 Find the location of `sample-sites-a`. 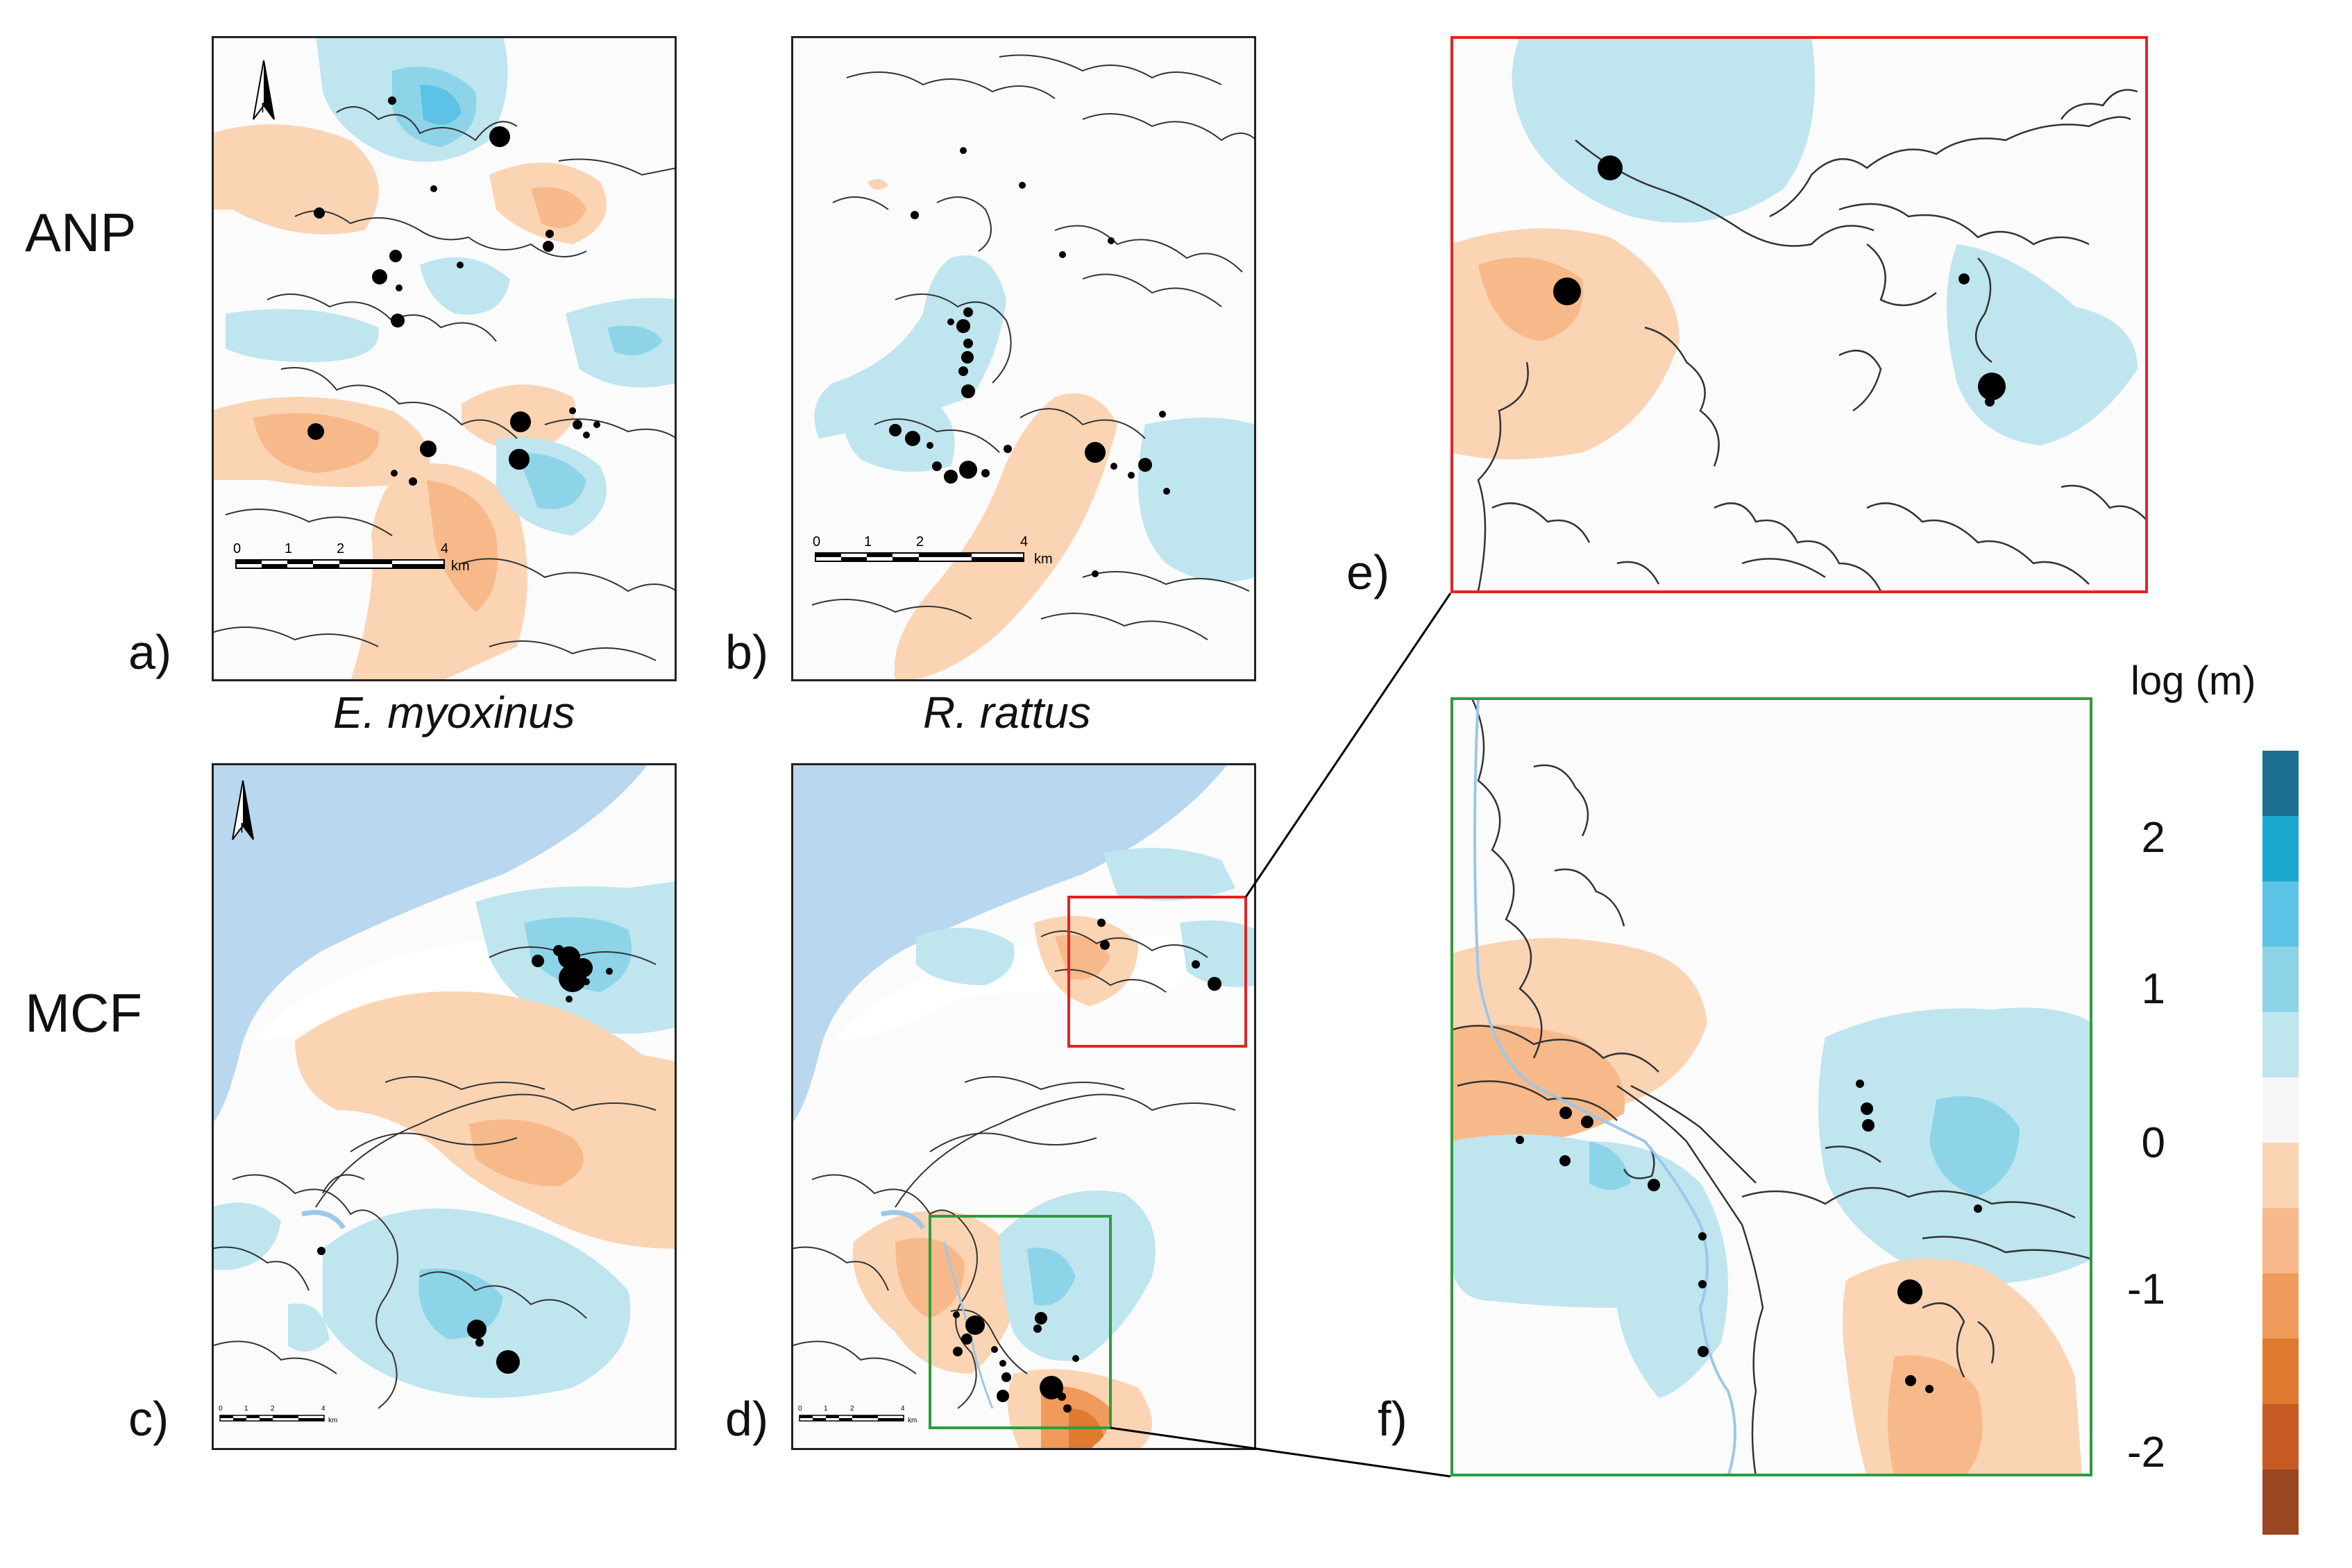

sample-sites-a is located at coordinates (453, 291).